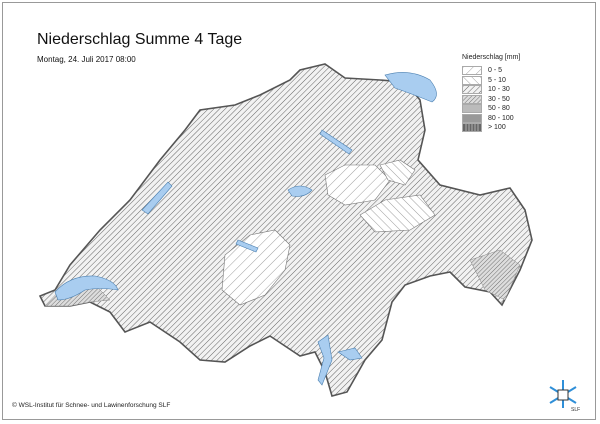  What do you see at coordinates (140, 39) in the screenshot?
I see `page-title: Niederschlag Summe 4 Tage` at bounding box center [140, 39].